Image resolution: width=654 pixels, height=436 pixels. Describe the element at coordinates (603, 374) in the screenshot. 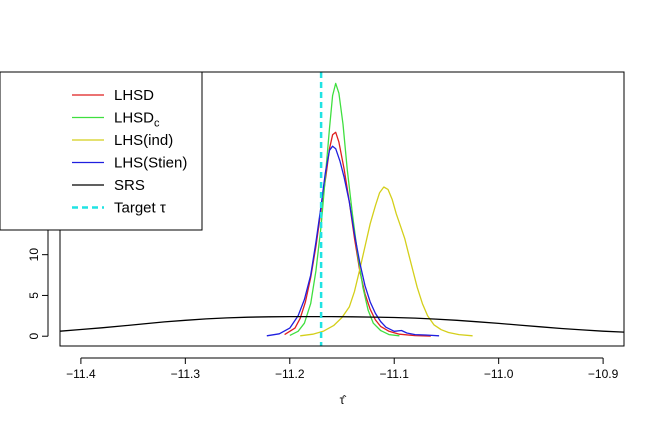

I see `x-tick-label: −10.9` at that location.